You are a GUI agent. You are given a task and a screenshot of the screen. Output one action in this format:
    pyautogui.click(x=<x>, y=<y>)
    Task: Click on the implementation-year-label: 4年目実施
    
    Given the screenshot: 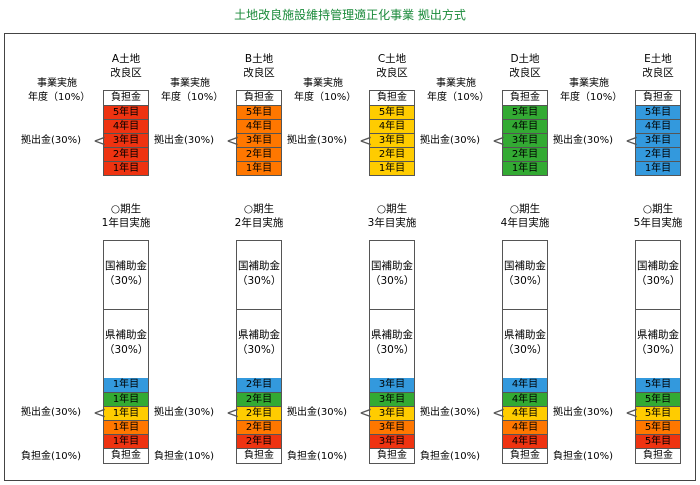 What is the action you would take?
    pyautogui.click(x=525, y=223)
    